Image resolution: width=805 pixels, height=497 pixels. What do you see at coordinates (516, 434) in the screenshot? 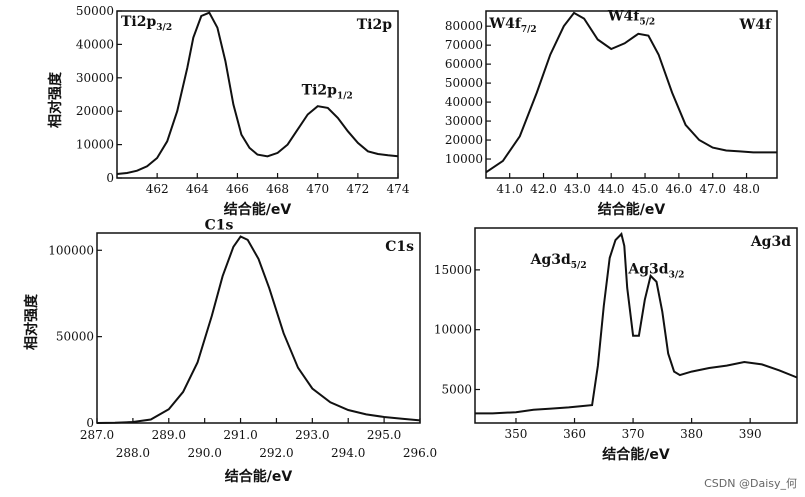
I see `x-tick-label: 350` at bounding box center [516, 434].